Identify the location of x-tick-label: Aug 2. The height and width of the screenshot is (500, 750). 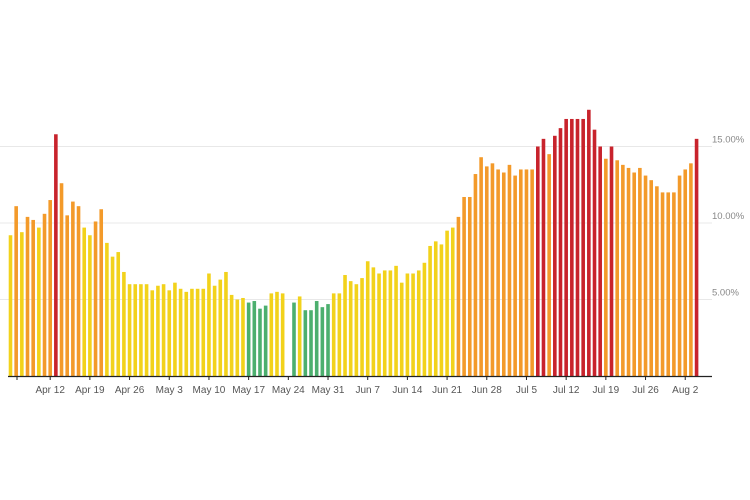
(685, 390).